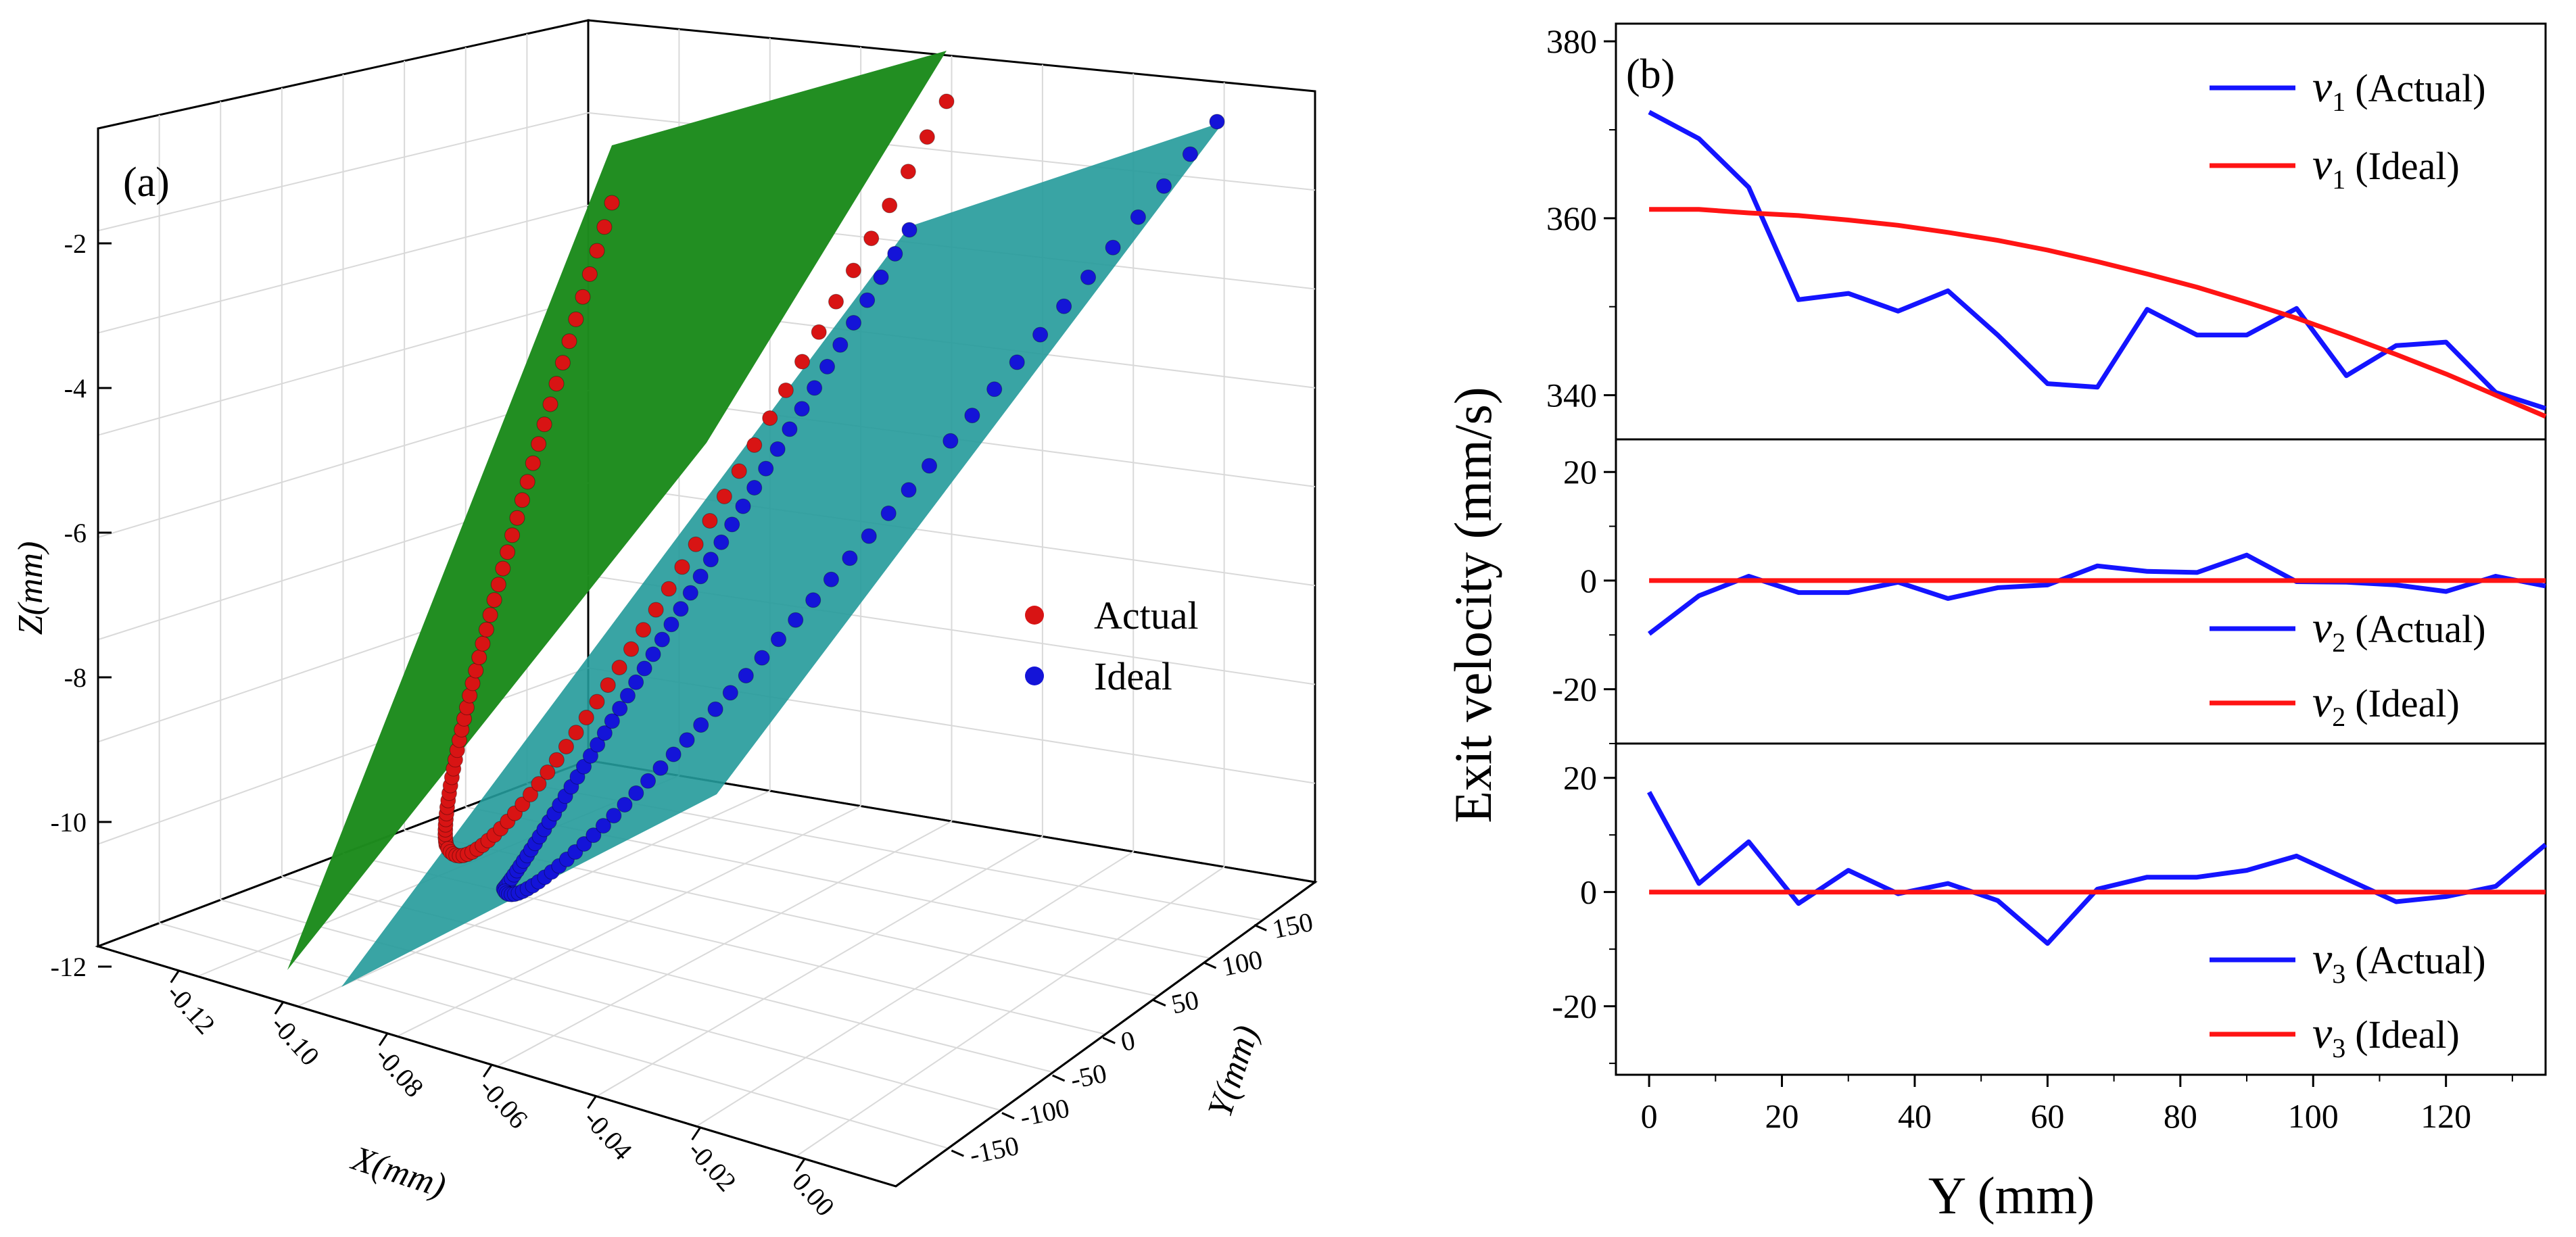  Describe the element at coordinates (1588, 892) in the screenshot. I see `y-tick-label-v3: 0` at that location.